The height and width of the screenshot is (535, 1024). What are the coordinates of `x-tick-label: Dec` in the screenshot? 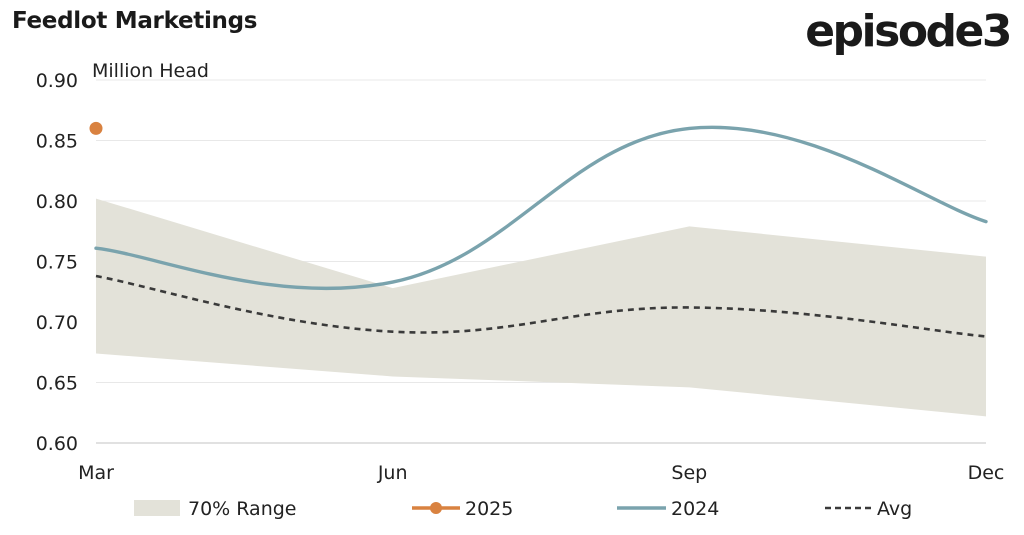 It's located at (986, 473).